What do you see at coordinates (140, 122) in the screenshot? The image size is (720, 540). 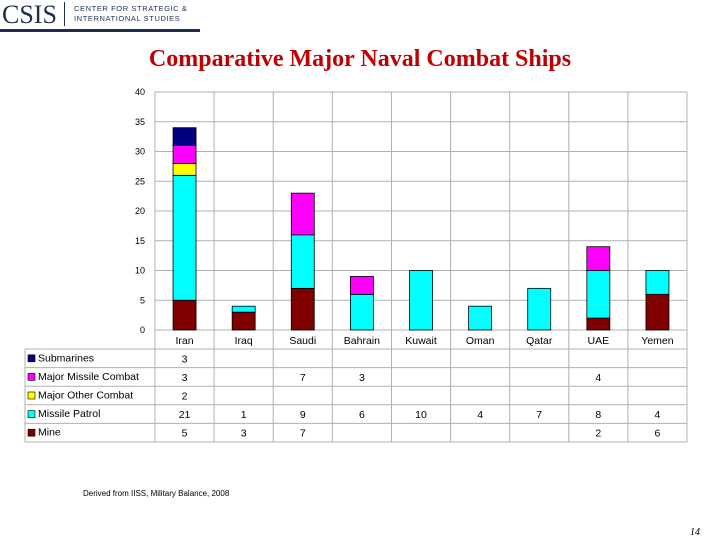 I see `y-tick-label: 35` at bounding box center [140, 122].